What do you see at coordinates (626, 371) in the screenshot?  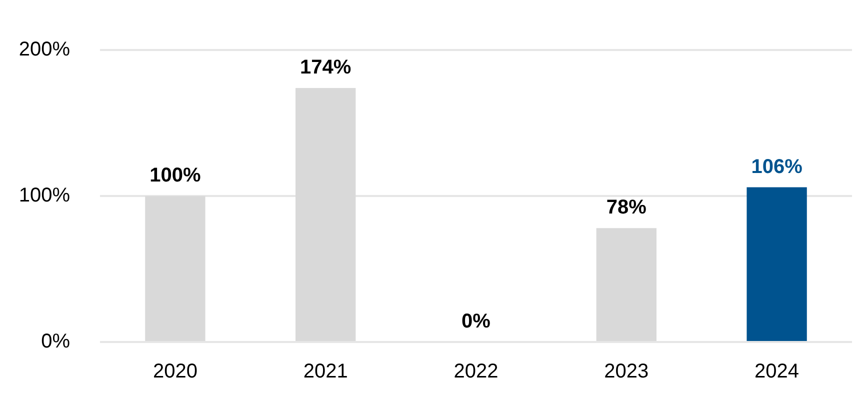 I see `x-tick-label: 2023` at bounding box center [626, 371].